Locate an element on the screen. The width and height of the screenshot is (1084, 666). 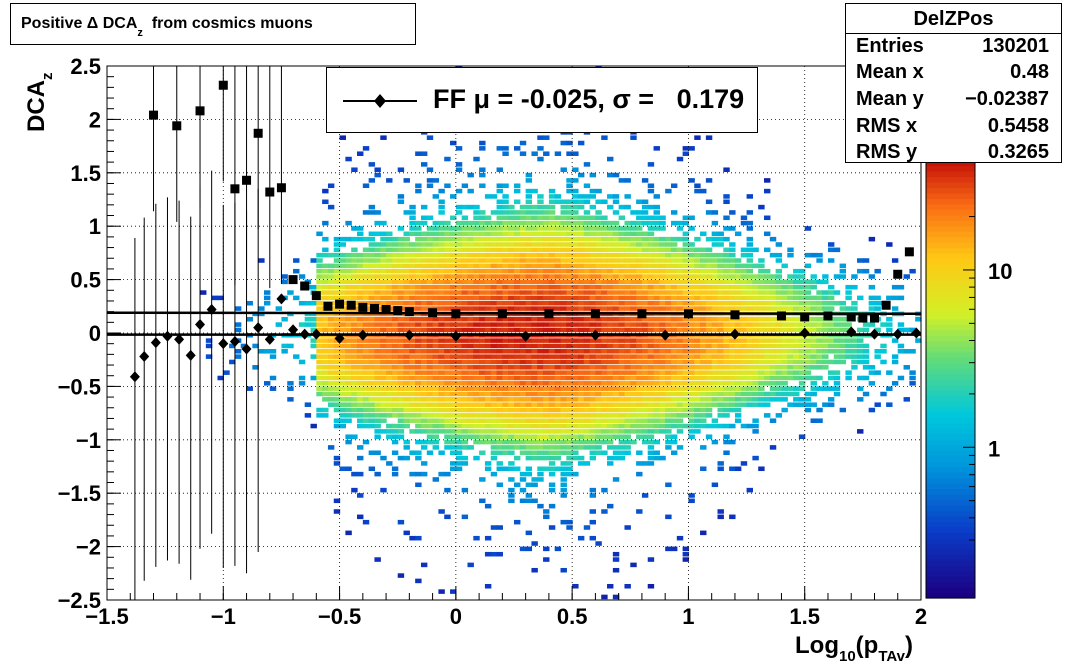
y-tick-label: −2.5 is located at coordinates (79, 600).